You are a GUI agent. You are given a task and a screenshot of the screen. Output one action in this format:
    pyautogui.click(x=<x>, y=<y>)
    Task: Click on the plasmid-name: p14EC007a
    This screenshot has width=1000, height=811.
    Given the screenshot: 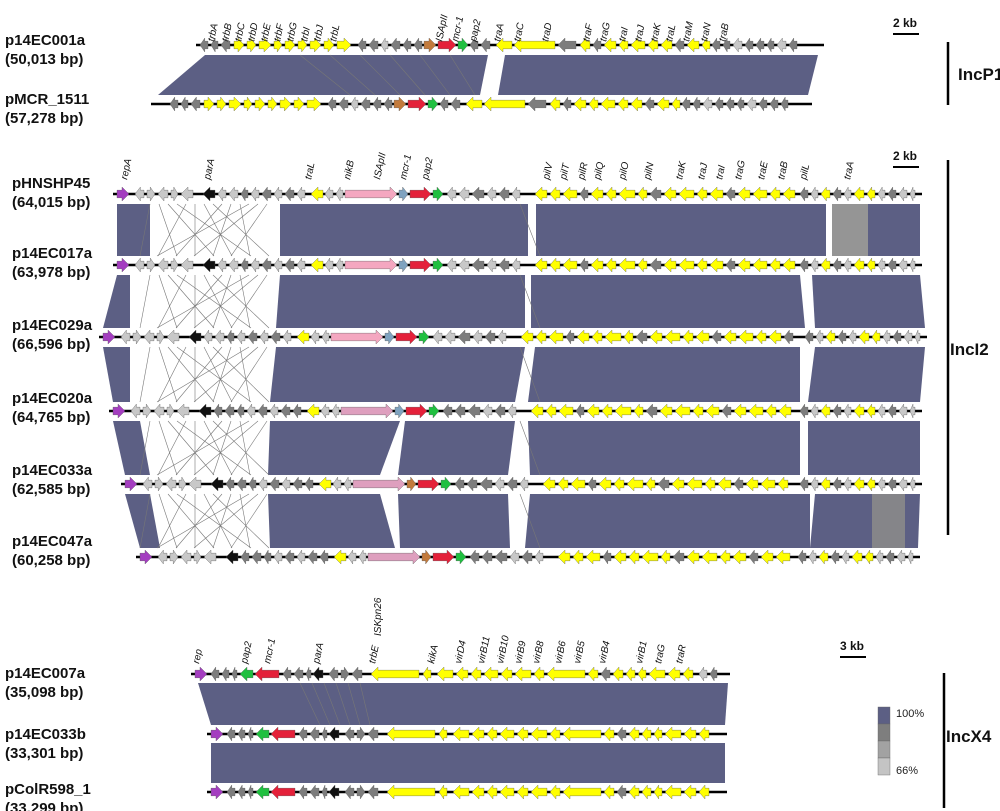 What is the action you would take?
    pyautogui.click(x=45, y=673)
    